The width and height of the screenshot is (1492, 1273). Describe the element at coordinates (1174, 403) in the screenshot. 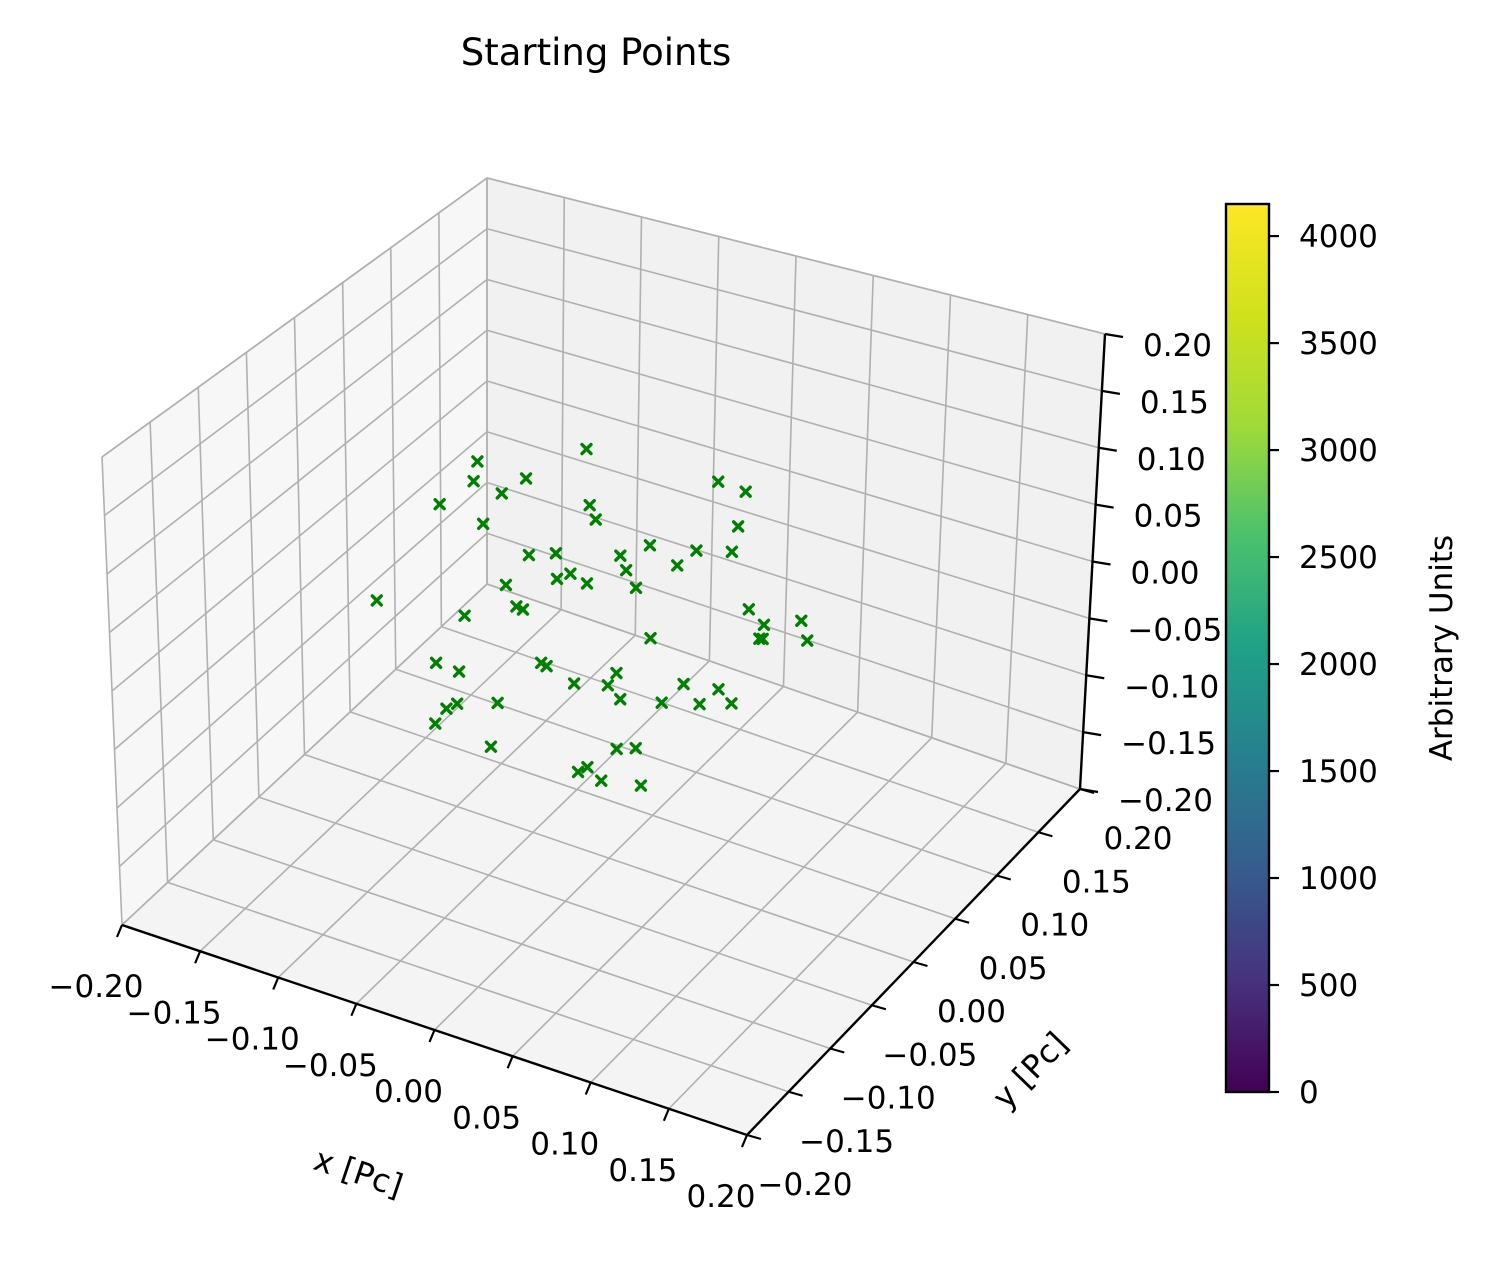

I see `z-tick-label: 0.15` at that location.